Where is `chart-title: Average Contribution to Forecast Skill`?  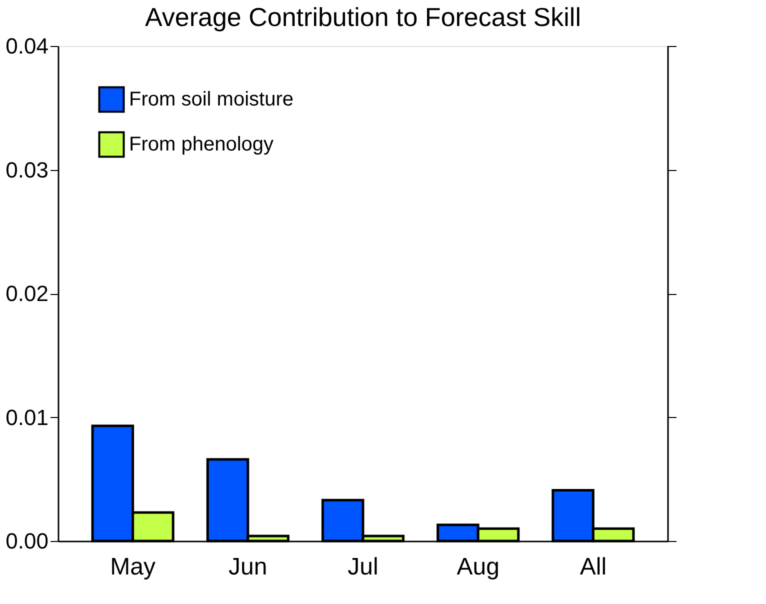
chart-title: Average Contribution to Forecast Skill is located at coordinates (363, 17).